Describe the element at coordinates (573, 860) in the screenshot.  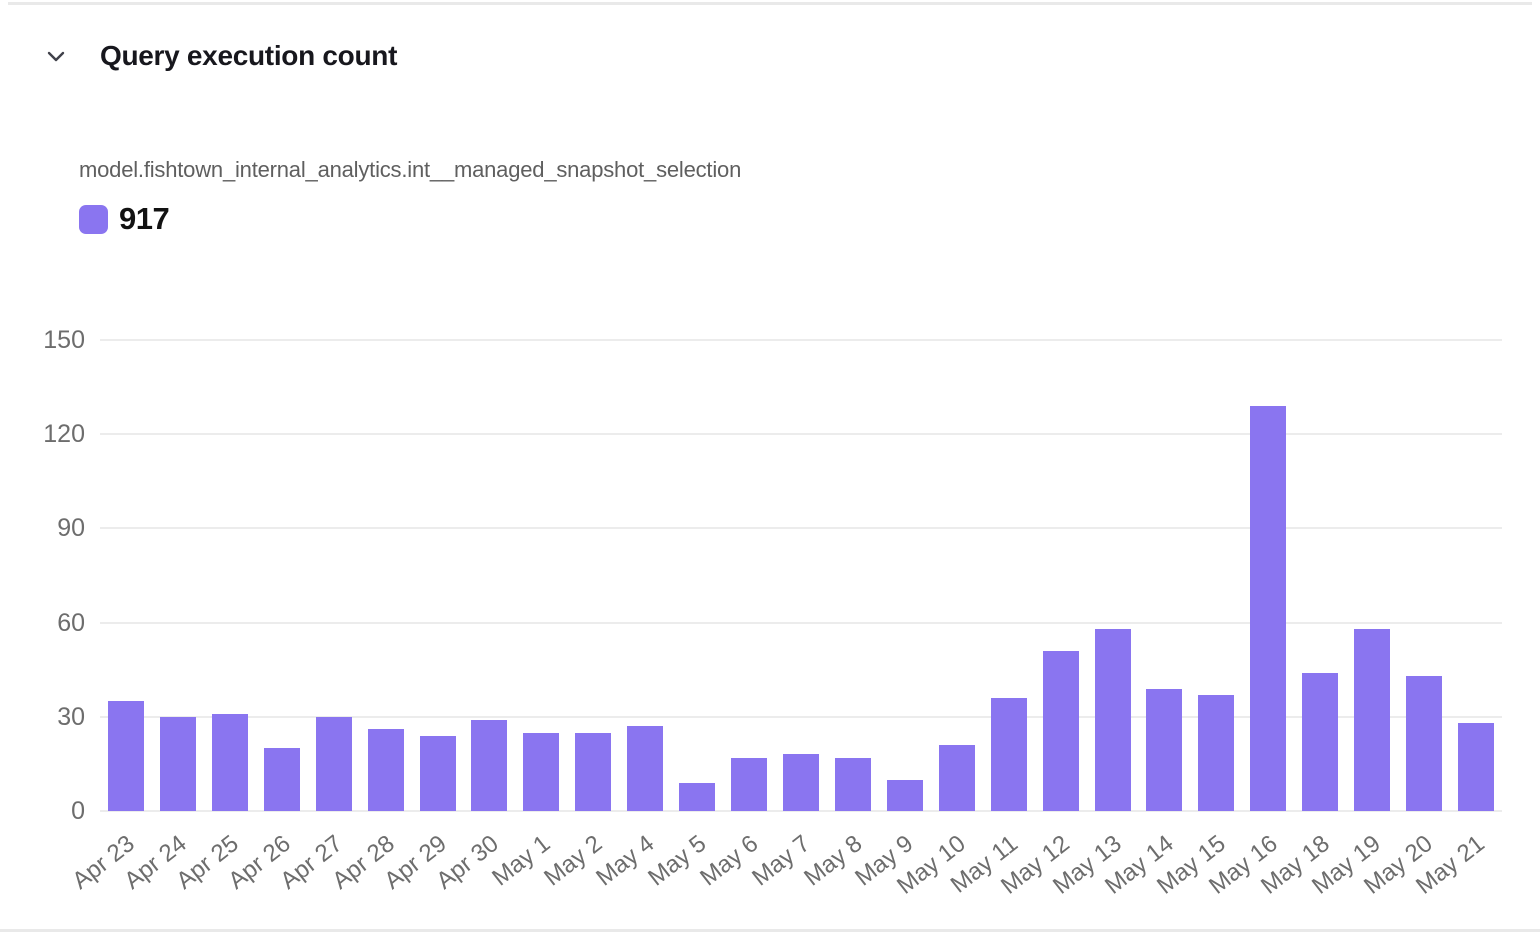
I see `x-axis-tick-label: May 2` at that location.